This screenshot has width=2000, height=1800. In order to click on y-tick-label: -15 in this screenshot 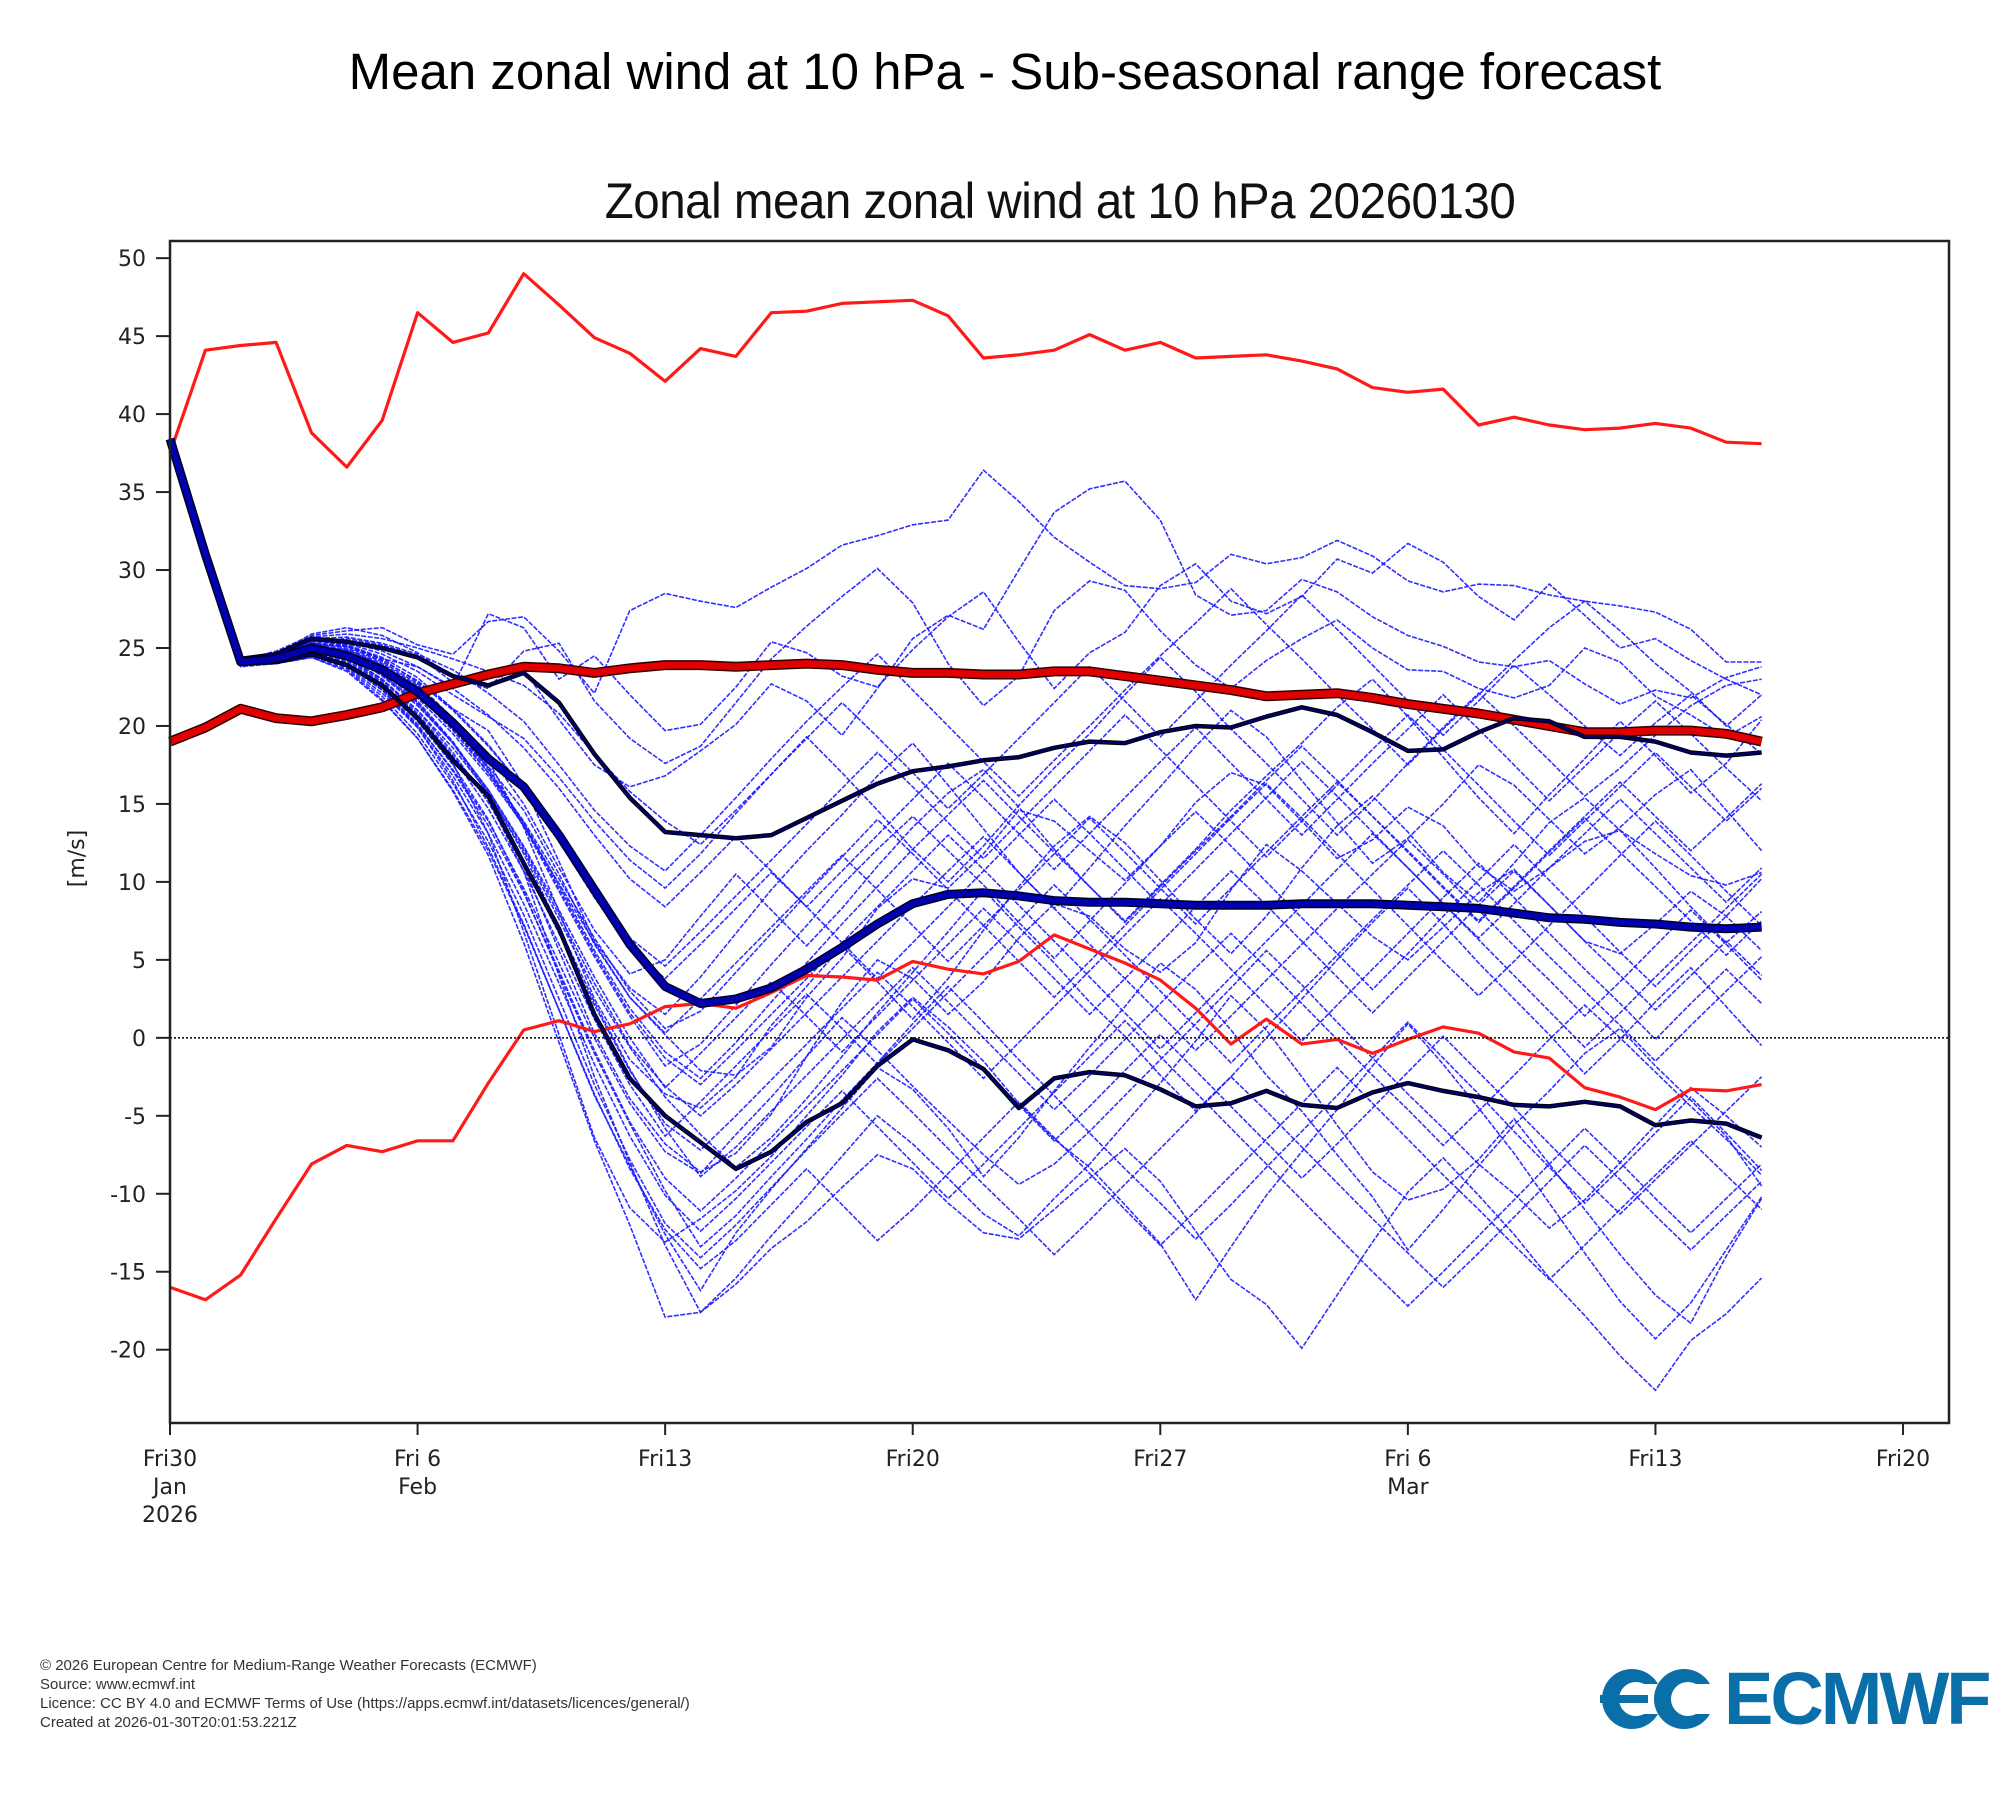, I will do `click(128, 1273)`.